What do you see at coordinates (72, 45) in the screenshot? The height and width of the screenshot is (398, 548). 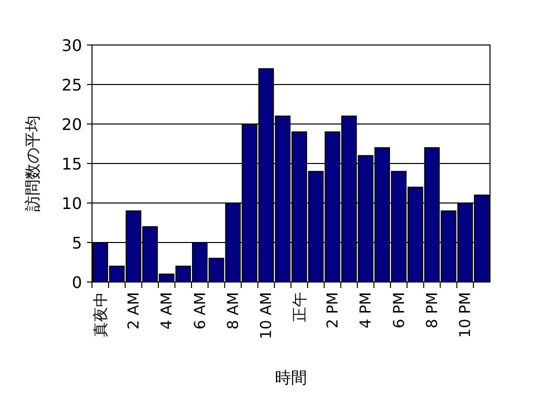 I see `y-tick-label: 30` at bounding box center [72, 45].